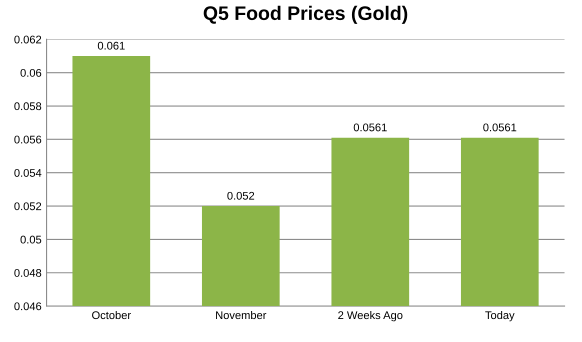 The image size is (582, 342). I want to click on chart-title: Q5 Food Prices (Gold), so click(306, 15).